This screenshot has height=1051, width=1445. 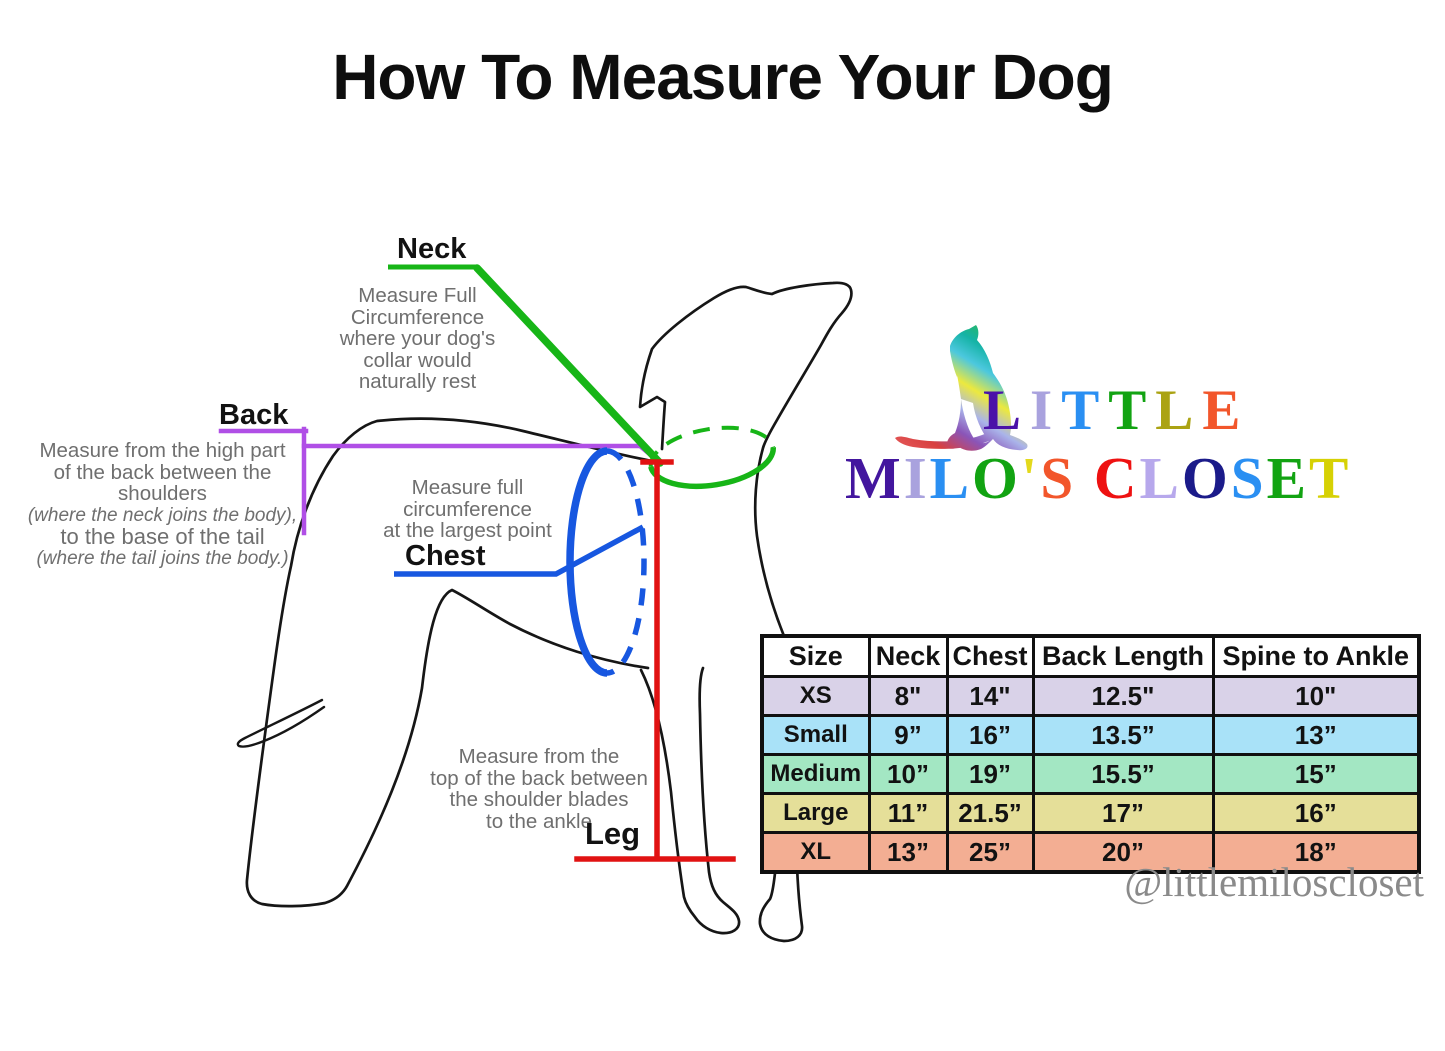 I want to click on back-note-line: shoulders, so click(x=162, y=493).